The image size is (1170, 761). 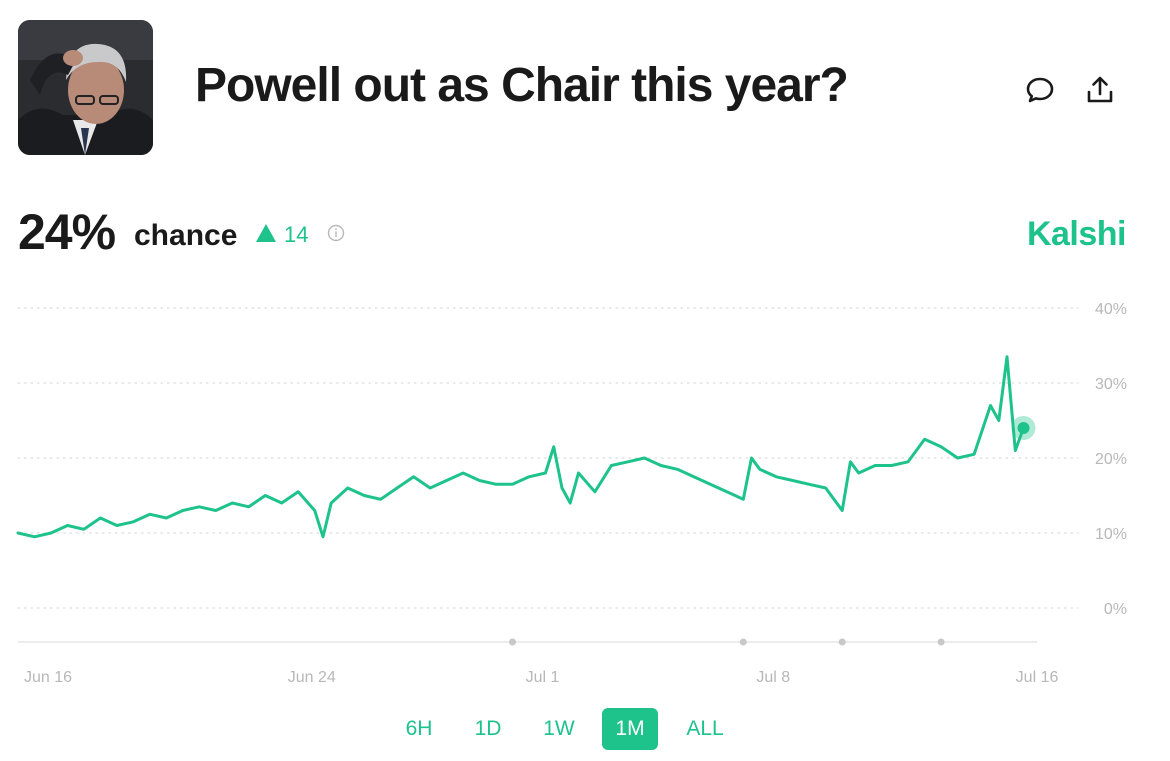 I want to click on range-button-1d: 1D, so click(x=488, y=728).